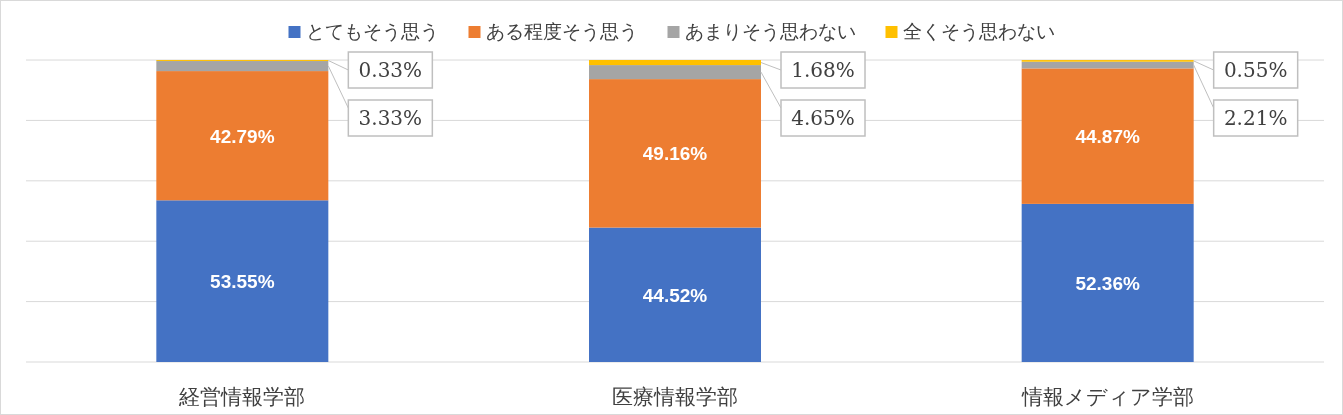 The image size is (1343, 415). Describe the element at coordinates (770, 31) in the screenshot. I see `legend-label: あまりそう思わない` at that location.